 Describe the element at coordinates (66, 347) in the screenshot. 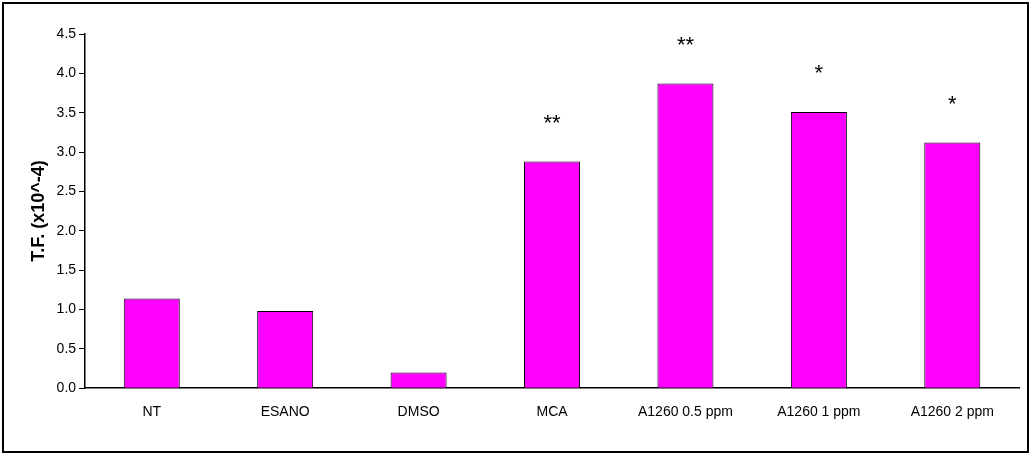

I see `y-tick-label: 0.5` at that location.